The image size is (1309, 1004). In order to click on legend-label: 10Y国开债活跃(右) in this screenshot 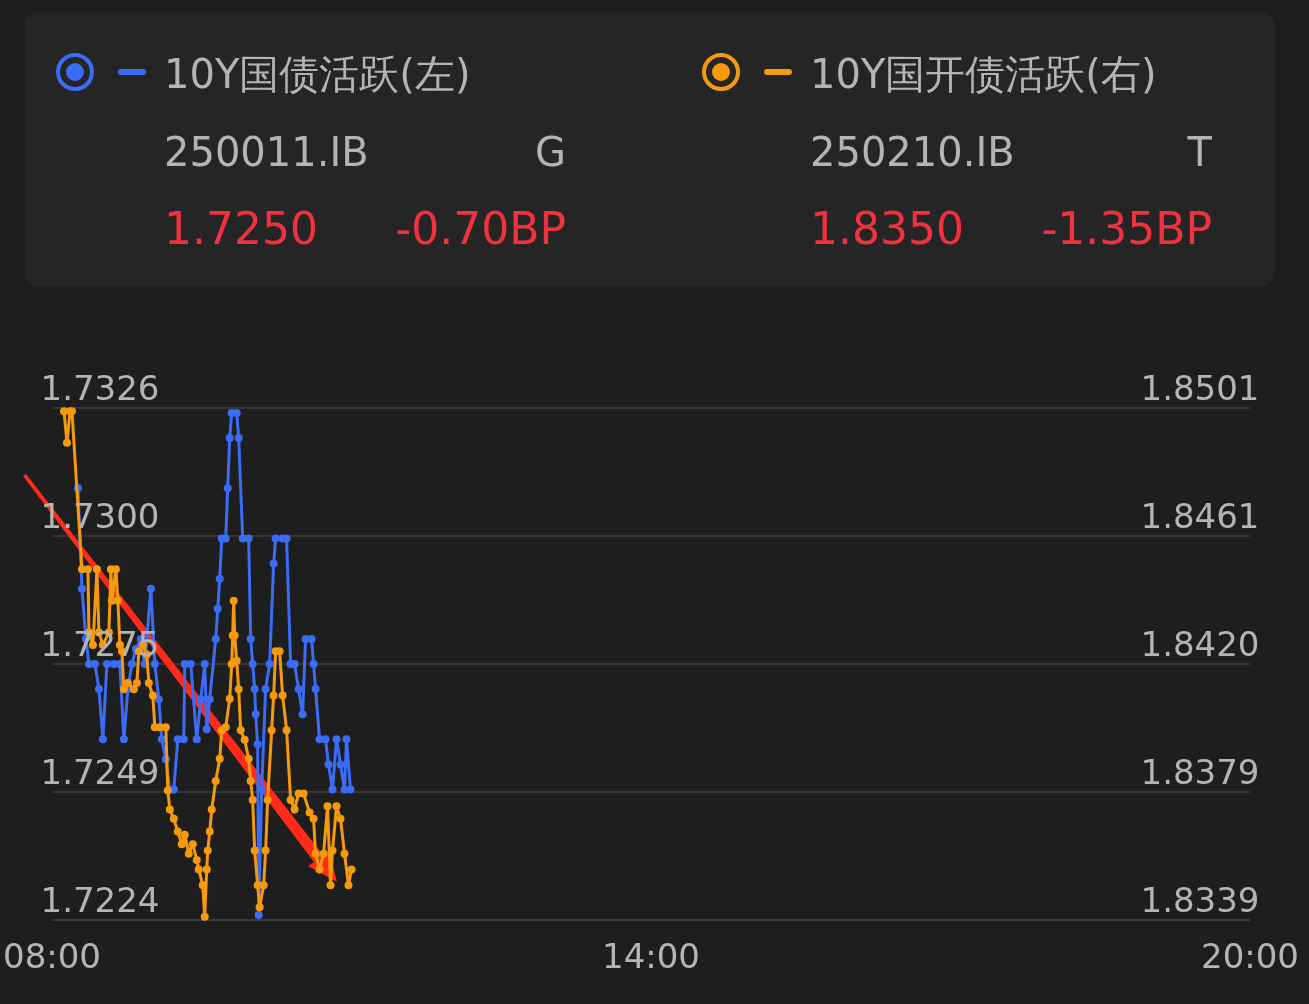, I will do `click(983, 74)`.